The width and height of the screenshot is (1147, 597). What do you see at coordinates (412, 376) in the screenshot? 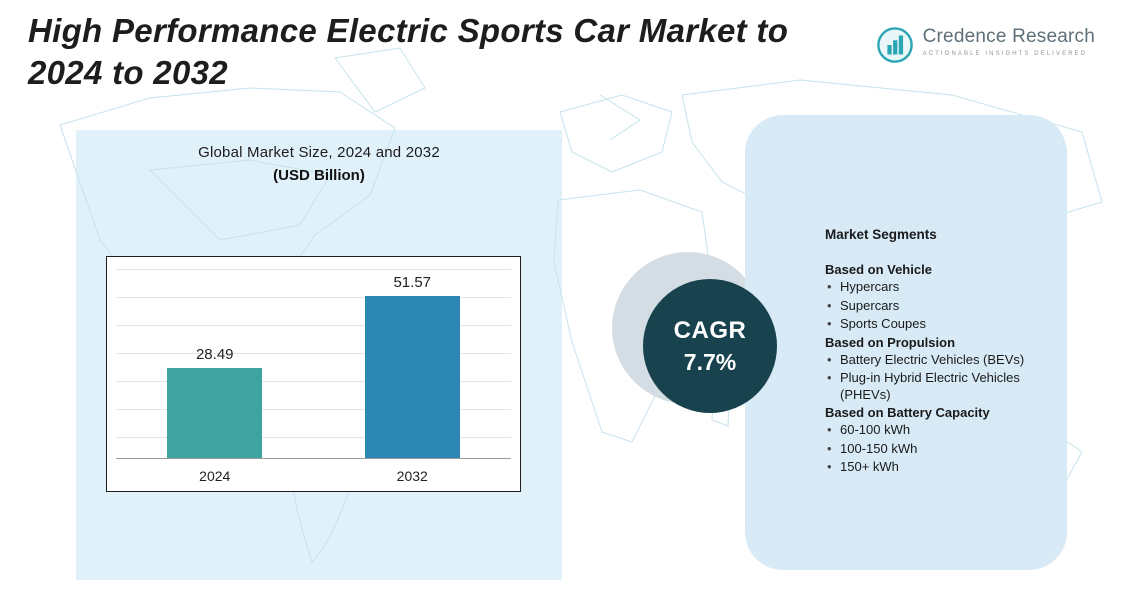
I see `bar-2032` at bounding box center [412, 376].